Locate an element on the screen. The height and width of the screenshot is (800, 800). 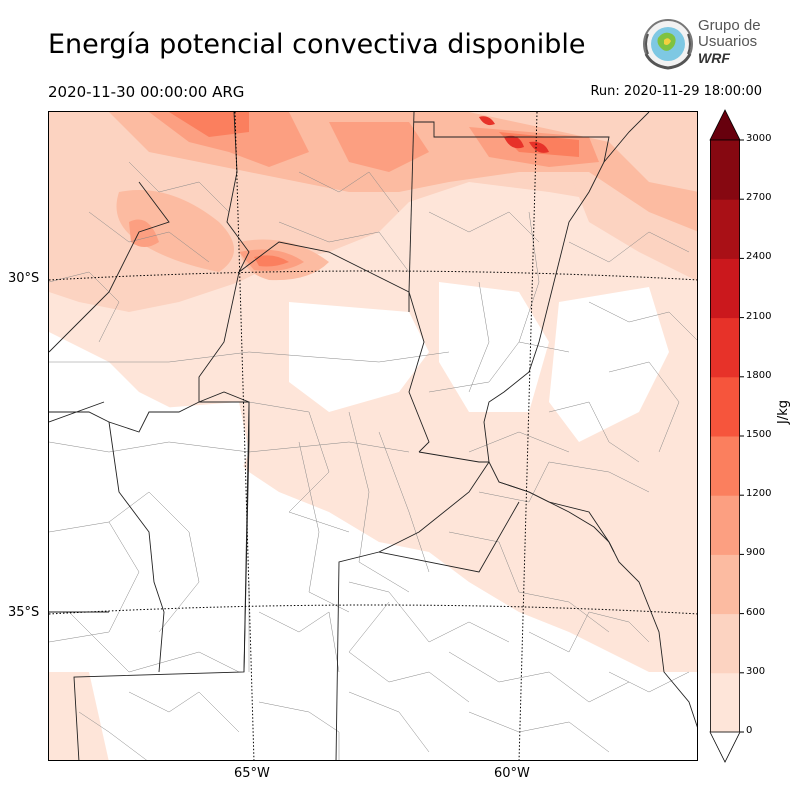
colorbar-tick-label: 1800 is located at coordinates (759, 375).